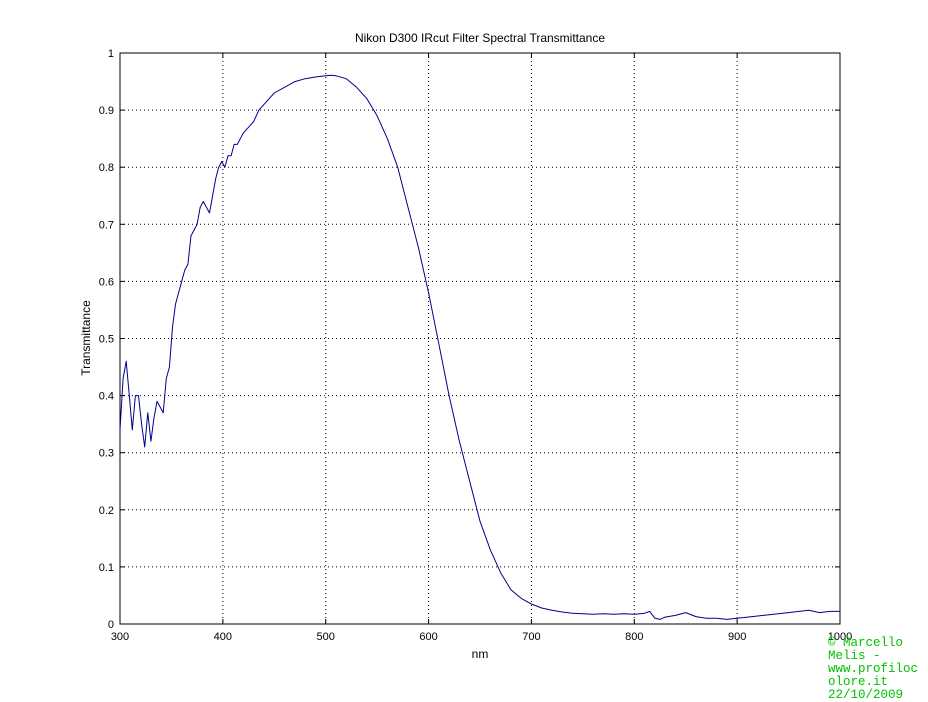 The width and height of the screenshot is (928, 702). I want to click on y-tick-label: 0.7, so click(106, 225).